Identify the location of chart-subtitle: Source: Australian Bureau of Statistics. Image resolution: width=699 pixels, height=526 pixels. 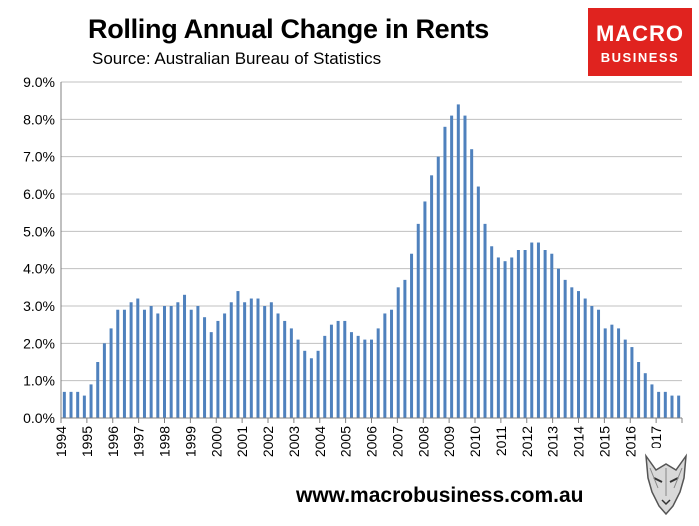
(237, 58).